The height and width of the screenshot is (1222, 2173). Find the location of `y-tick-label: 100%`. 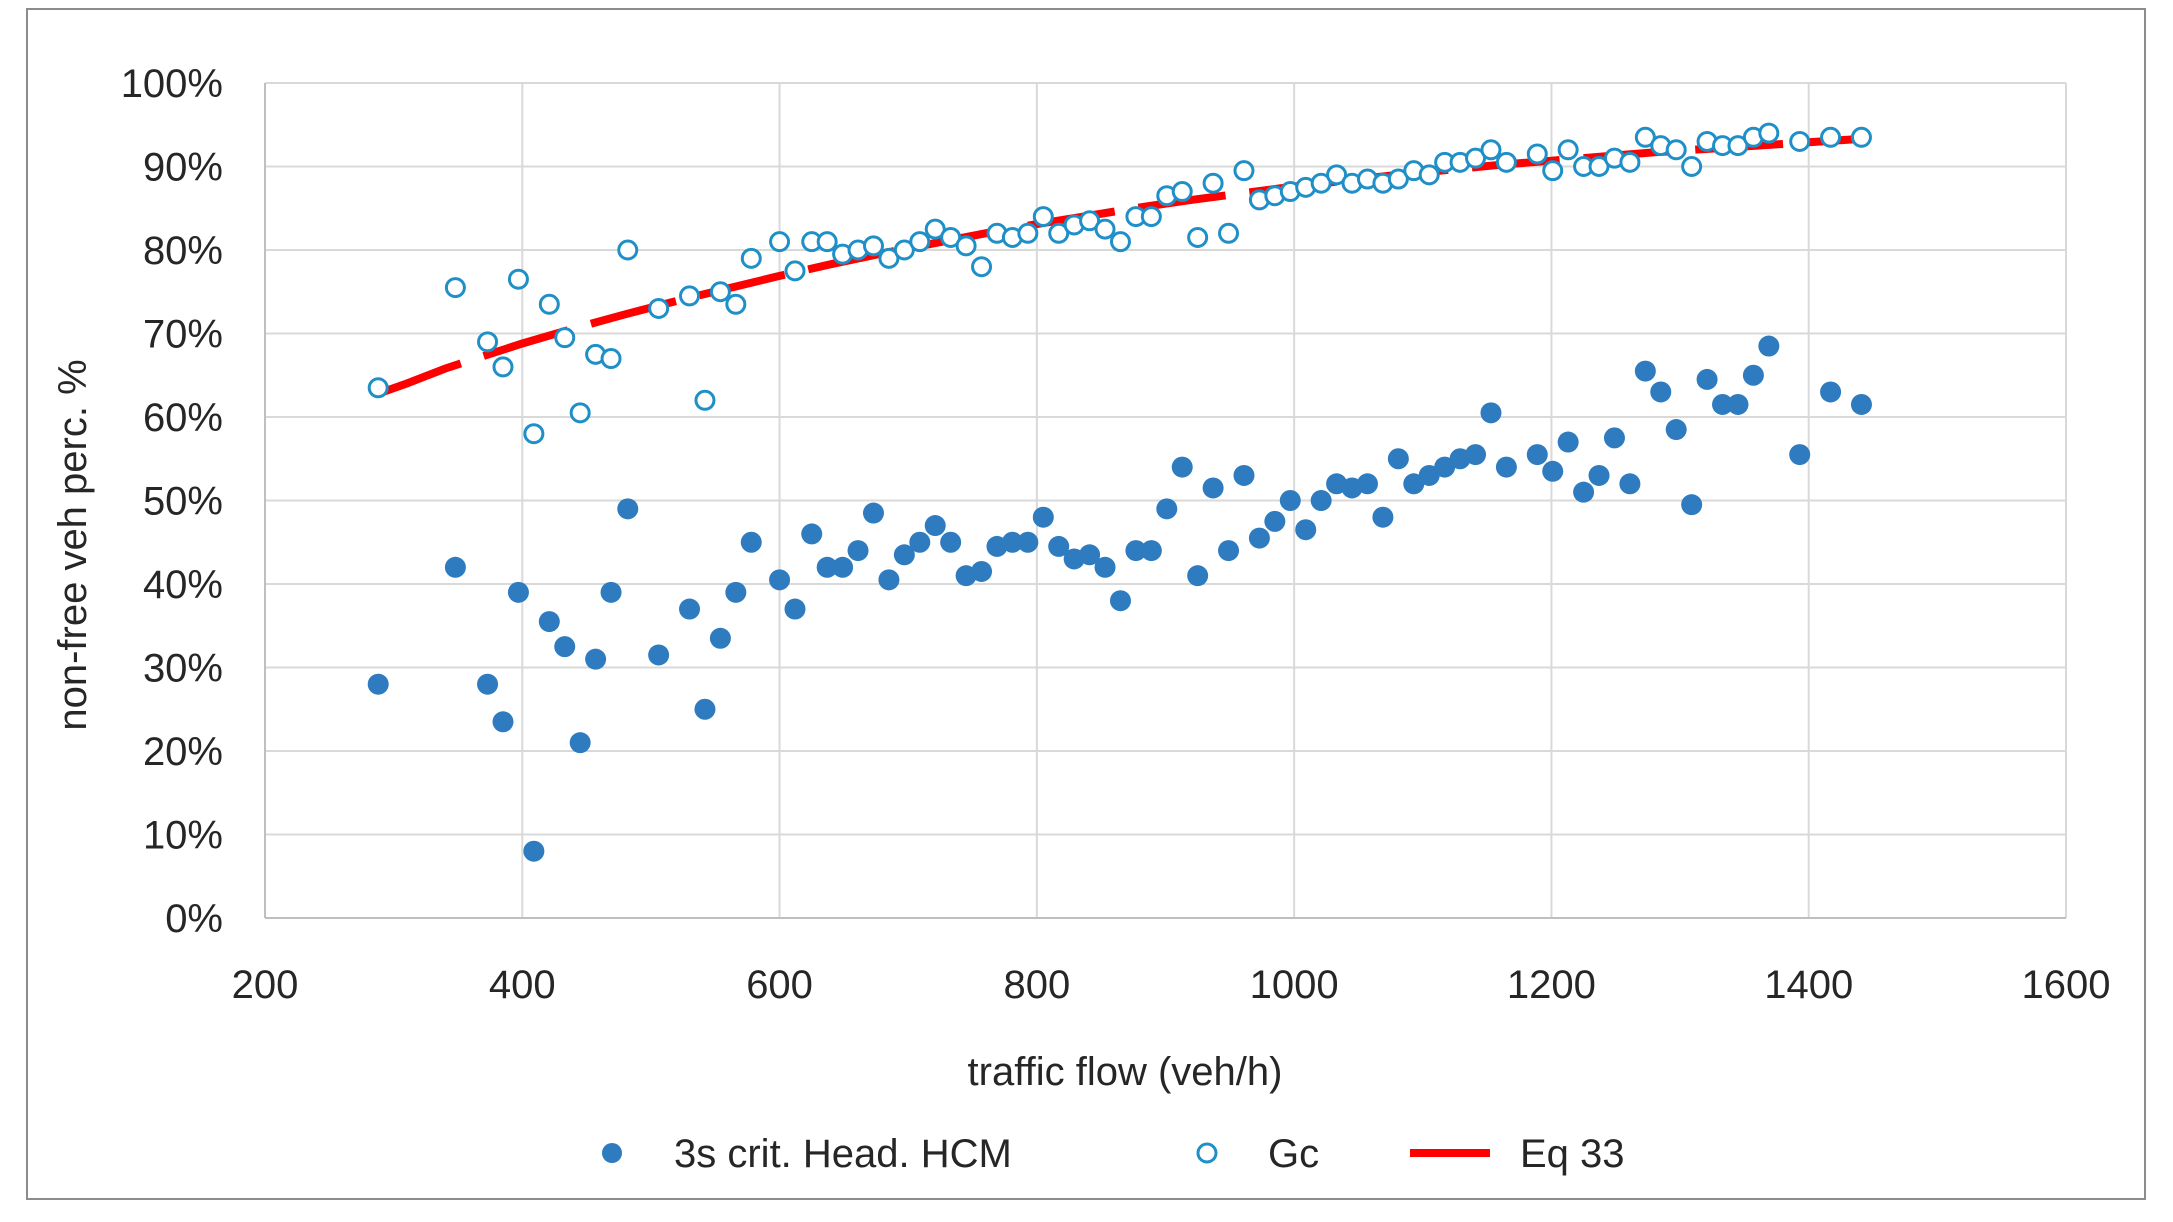

y-tick-label: 100% is located at coordinates (172, 84).